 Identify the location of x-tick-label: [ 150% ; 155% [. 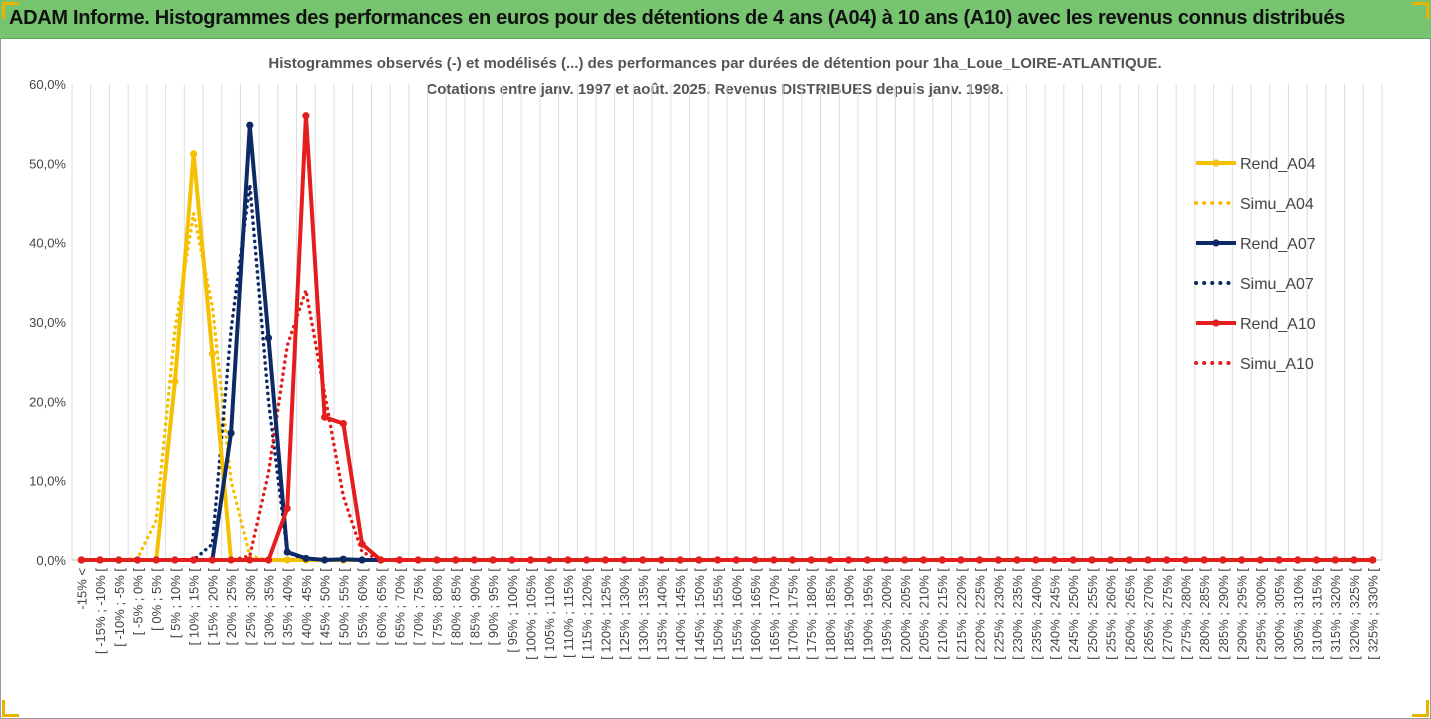
(718, 614).